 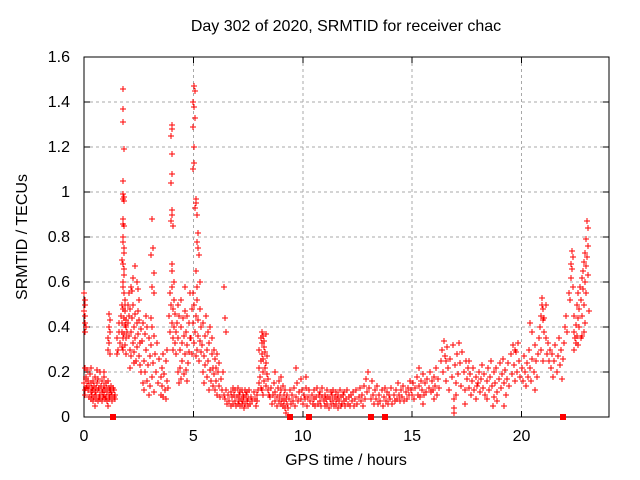 I want to click on x-tick-label: 5, so click(x=193, y=436).